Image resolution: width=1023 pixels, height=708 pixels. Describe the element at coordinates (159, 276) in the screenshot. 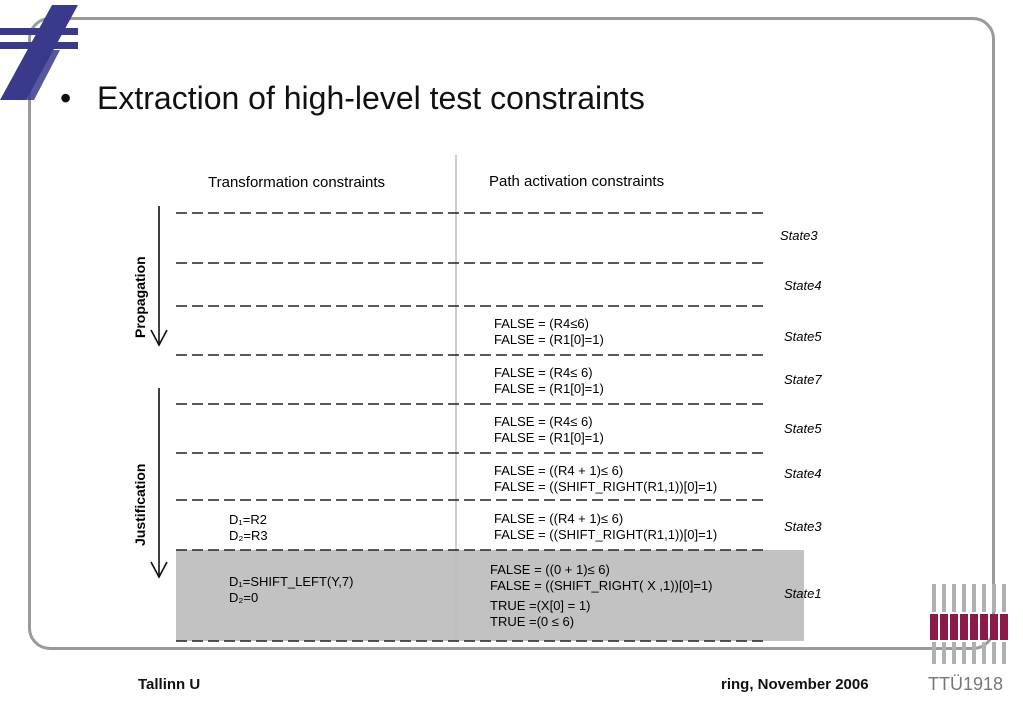

I see `propagation-arrow` at that location.